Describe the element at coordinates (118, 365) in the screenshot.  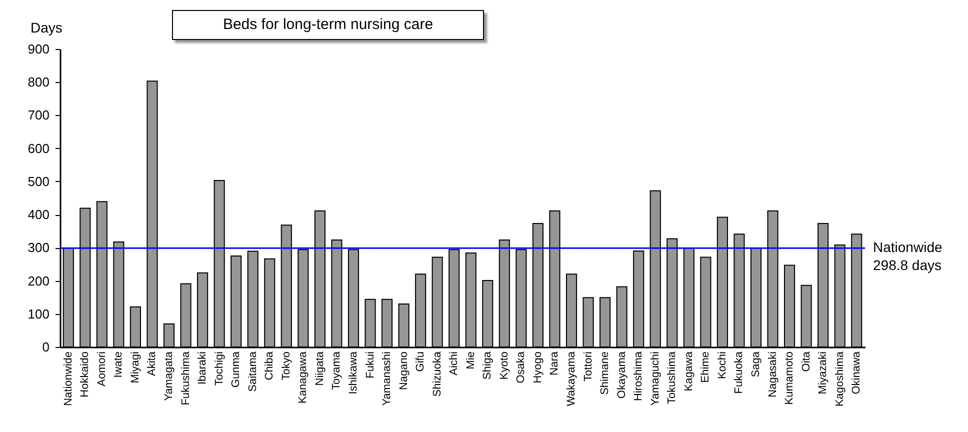
I see `x-tick-label: Iwate` at that location.